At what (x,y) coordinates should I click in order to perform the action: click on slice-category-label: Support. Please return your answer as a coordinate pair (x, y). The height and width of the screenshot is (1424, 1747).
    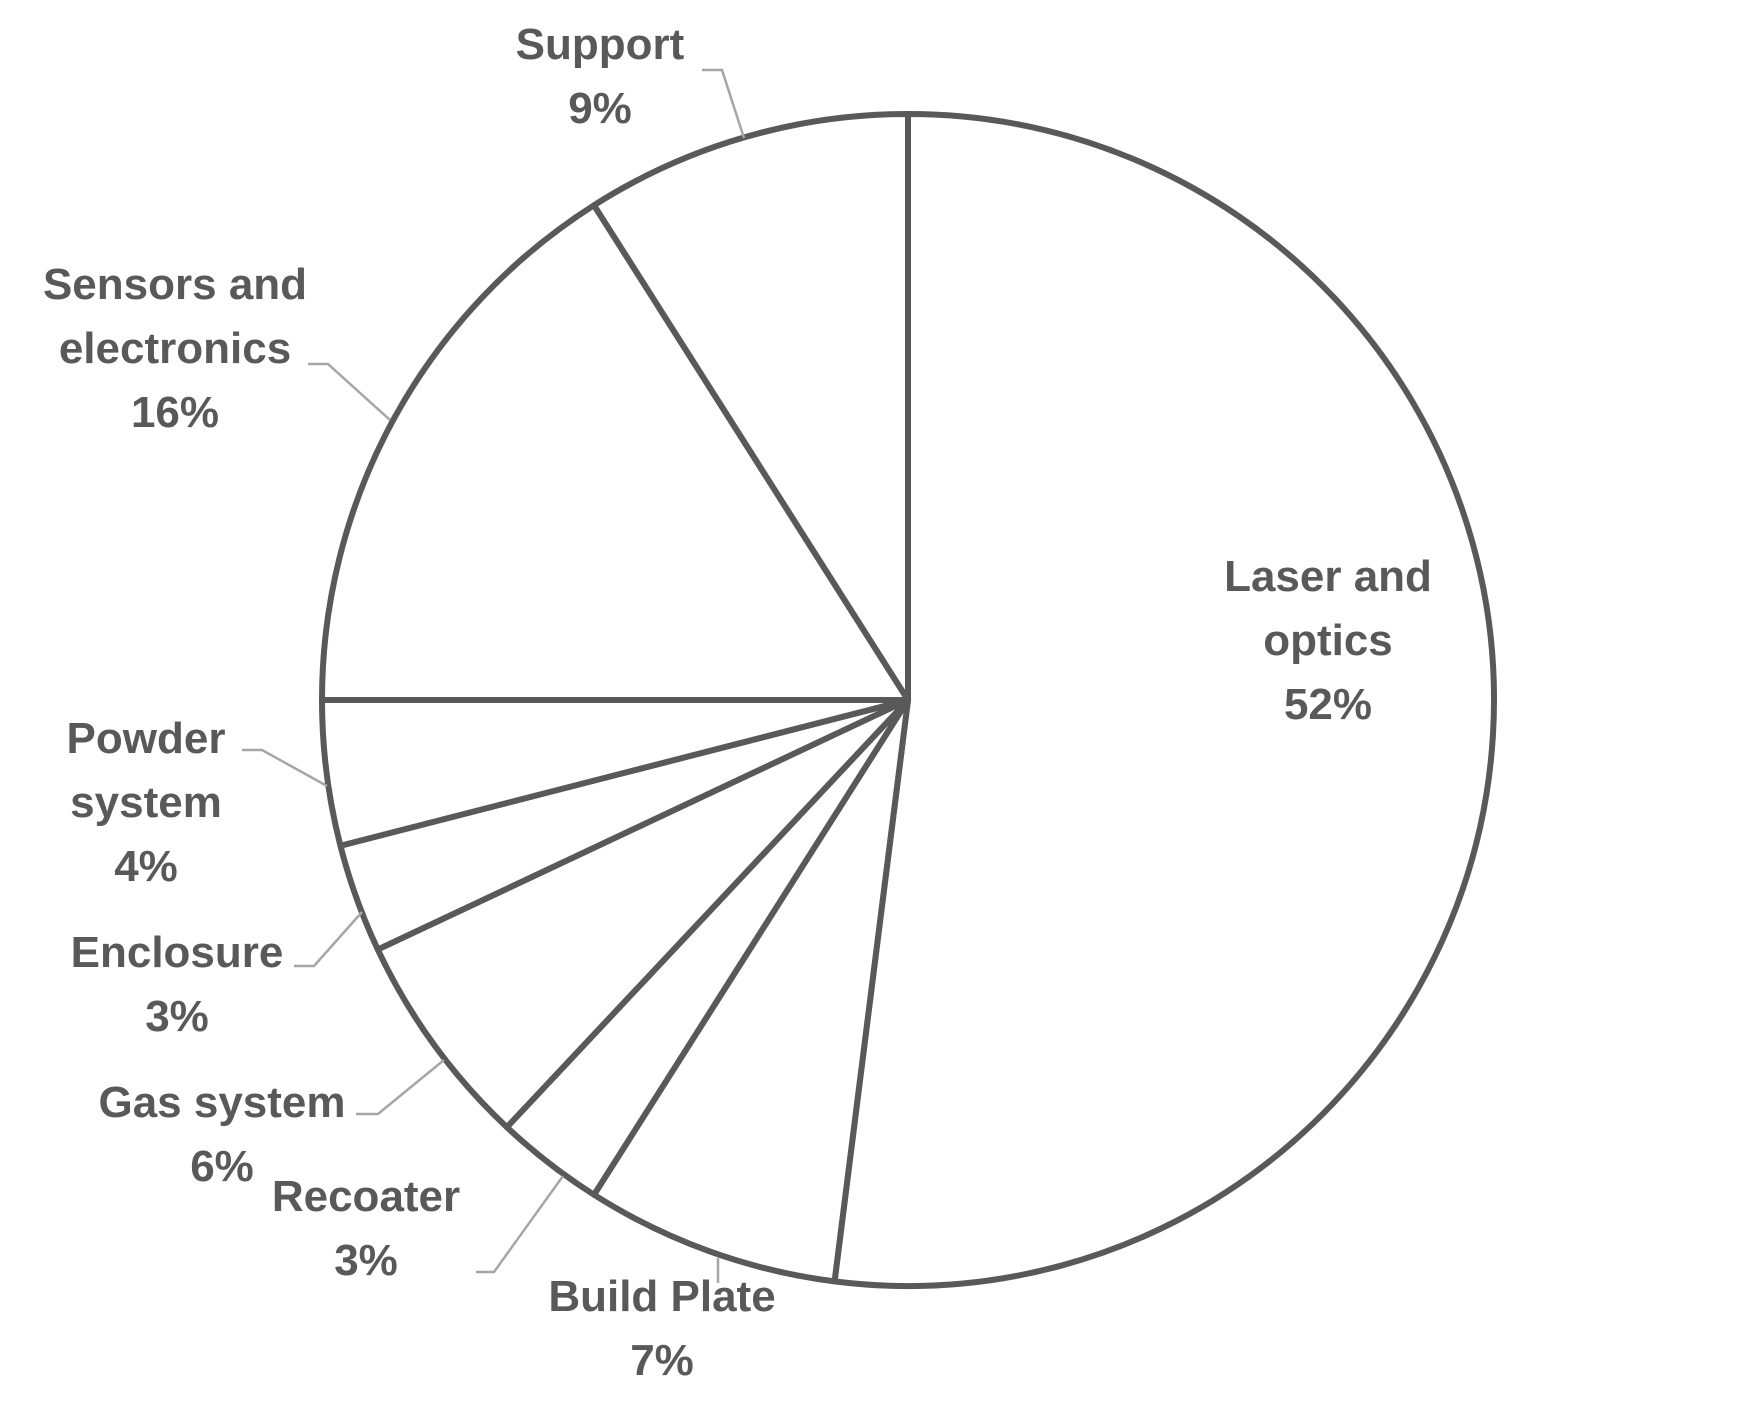
    Looking at the image, I should click on (600, 44).